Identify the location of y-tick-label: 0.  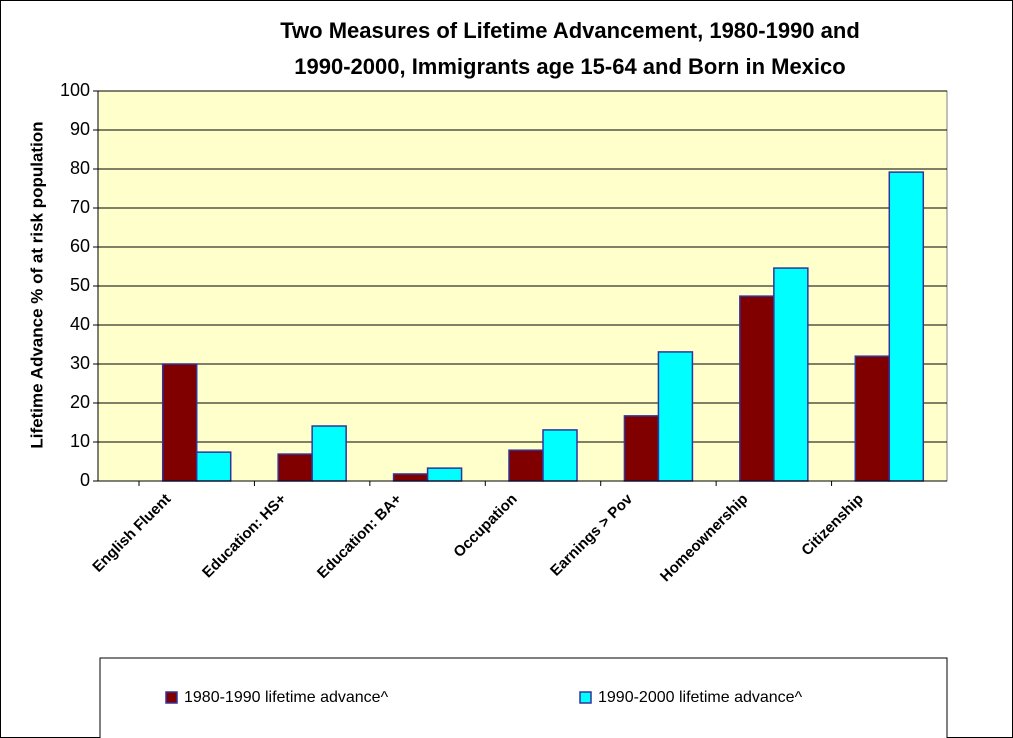
(85, 480).